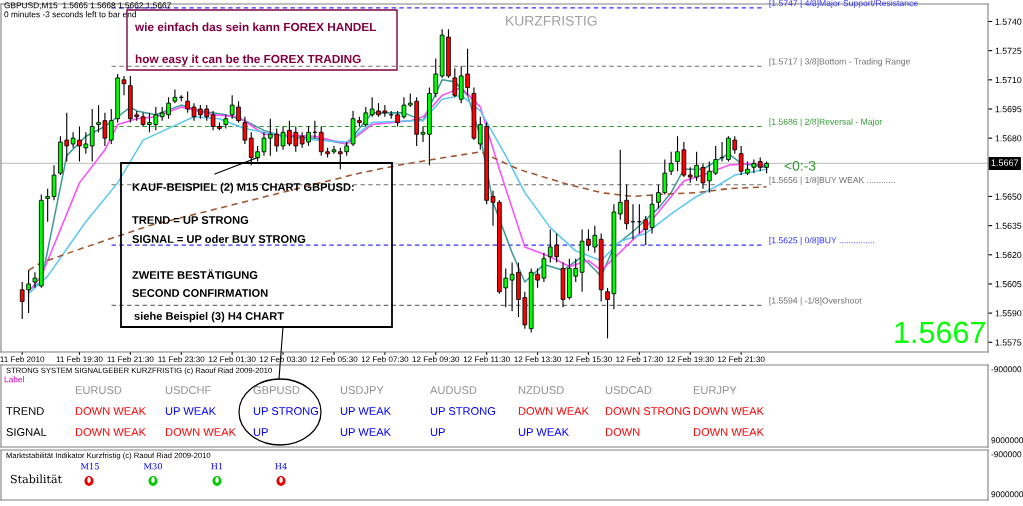 The image size is (1023, 506). What do you see at coordinates (14, 379) in the screenshot?
I see `text: Label` at bounding box center [14, 379].